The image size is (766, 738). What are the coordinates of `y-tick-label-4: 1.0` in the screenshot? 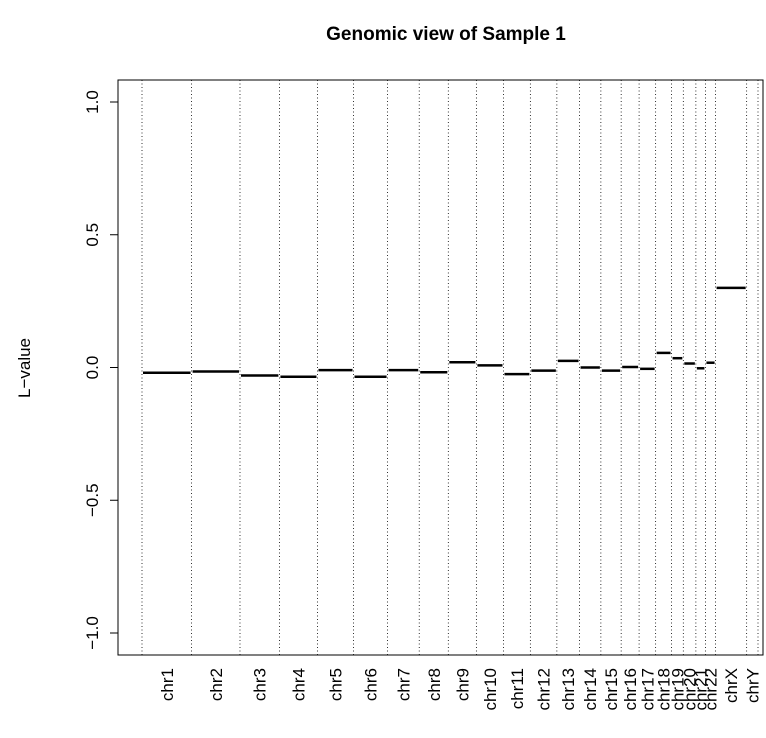 It's located at (92, 102).